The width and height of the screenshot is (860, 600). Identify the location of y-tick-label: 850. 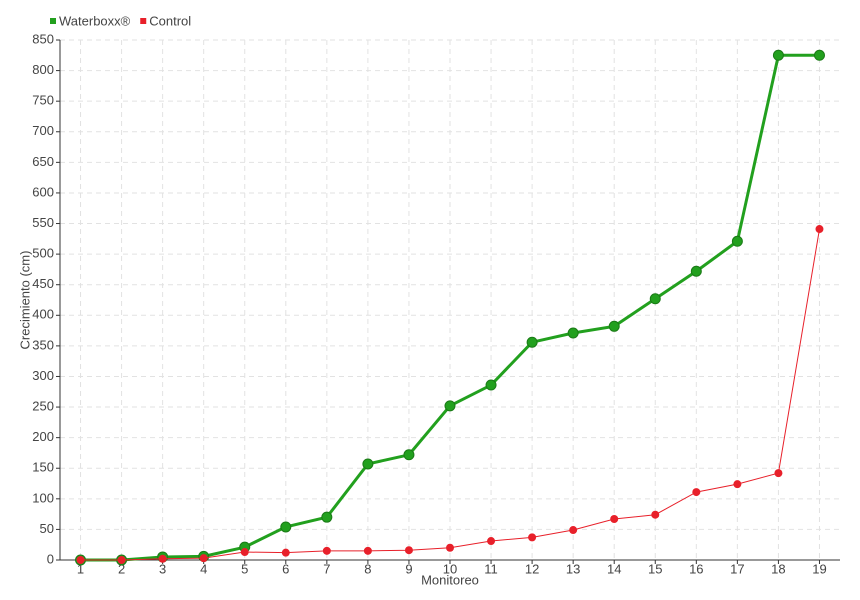
(43, 38).